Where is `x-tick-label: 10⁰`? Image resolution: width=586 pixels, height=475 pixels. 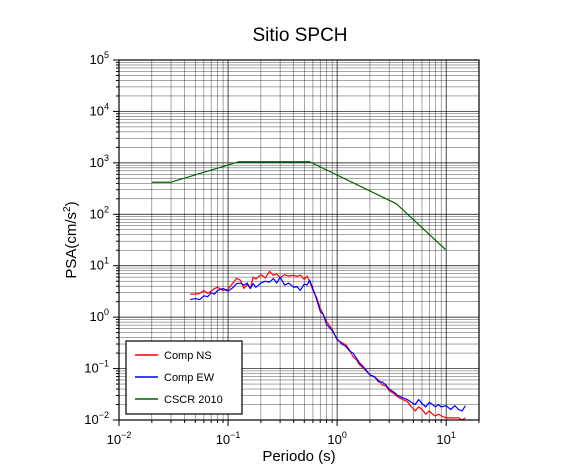
x-tick-label: 10⁰ is located at coordinates (336, 438).